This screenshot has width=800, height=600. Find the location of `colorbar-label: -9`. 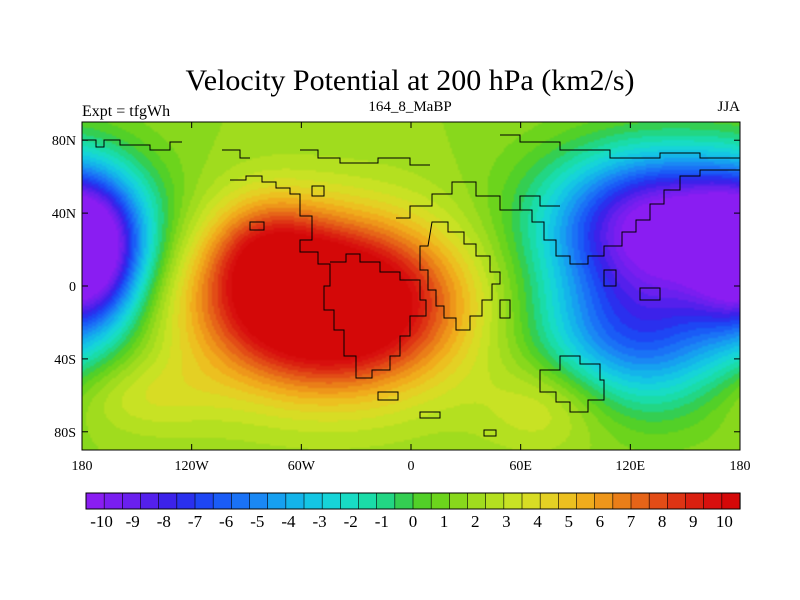

colorbar-label: -9 is located at coordinates (133, 521).